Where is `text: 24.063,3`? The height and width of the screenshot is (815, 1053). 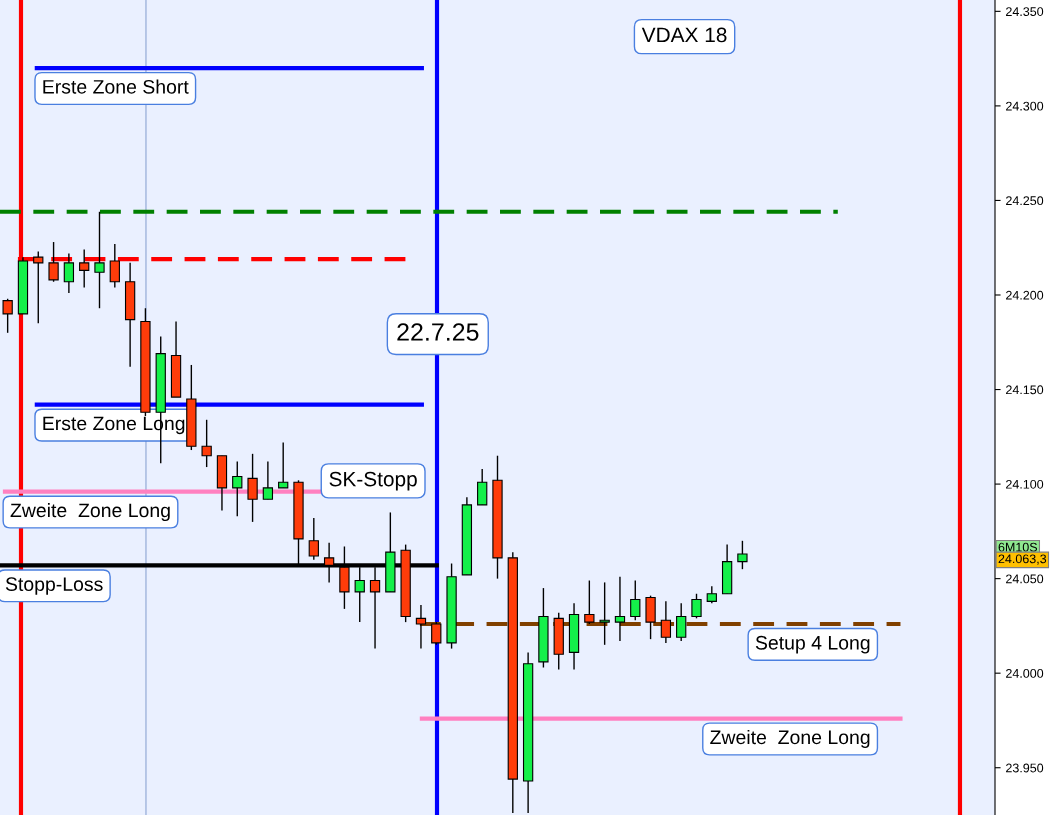 text: 24.063,3 is located at coordinates (1022, 559).